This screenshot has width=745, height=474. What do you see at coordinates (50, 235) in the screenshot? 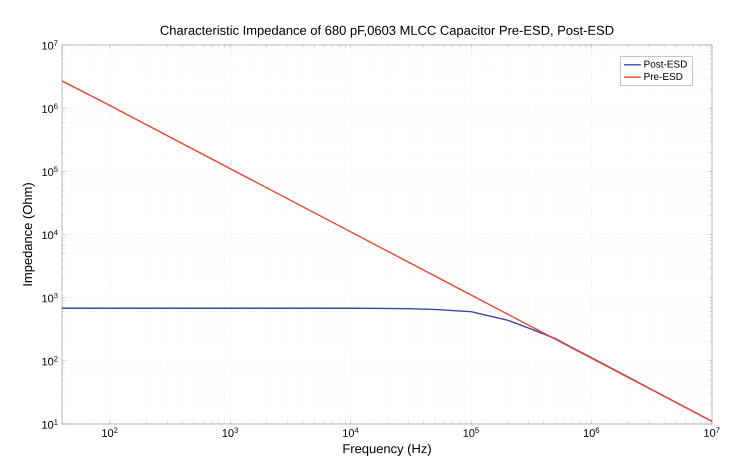
I see `y-tick-label: 10$^{4}$` at bounding box center [50, 235].